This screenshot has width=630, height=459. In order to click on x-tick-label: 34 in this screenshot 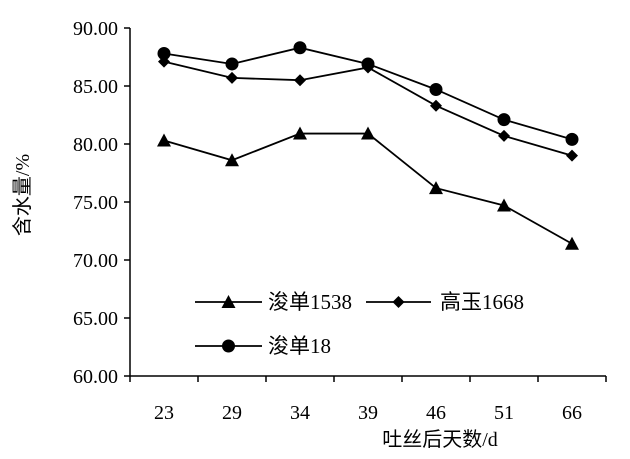, I will do `click(300, 413)`.